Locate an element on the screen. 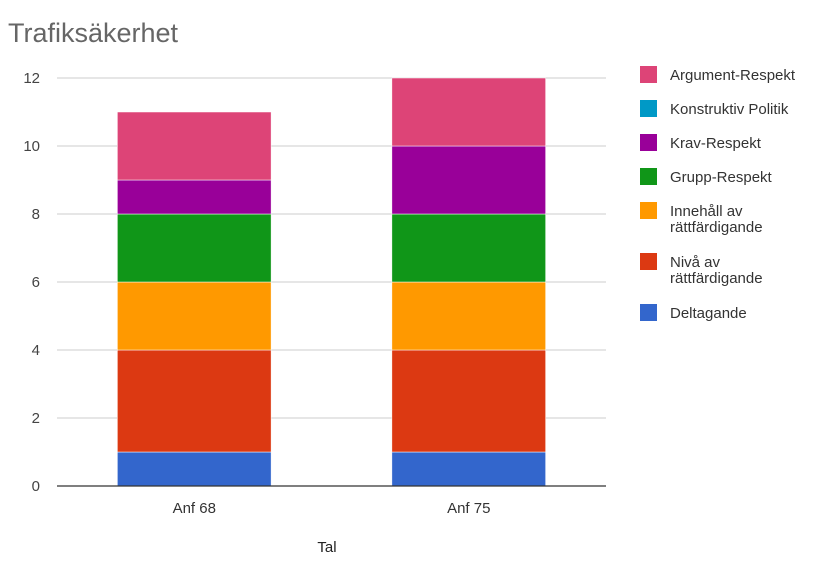  y-tick-label: 6 is located at coordinates (36, 282).